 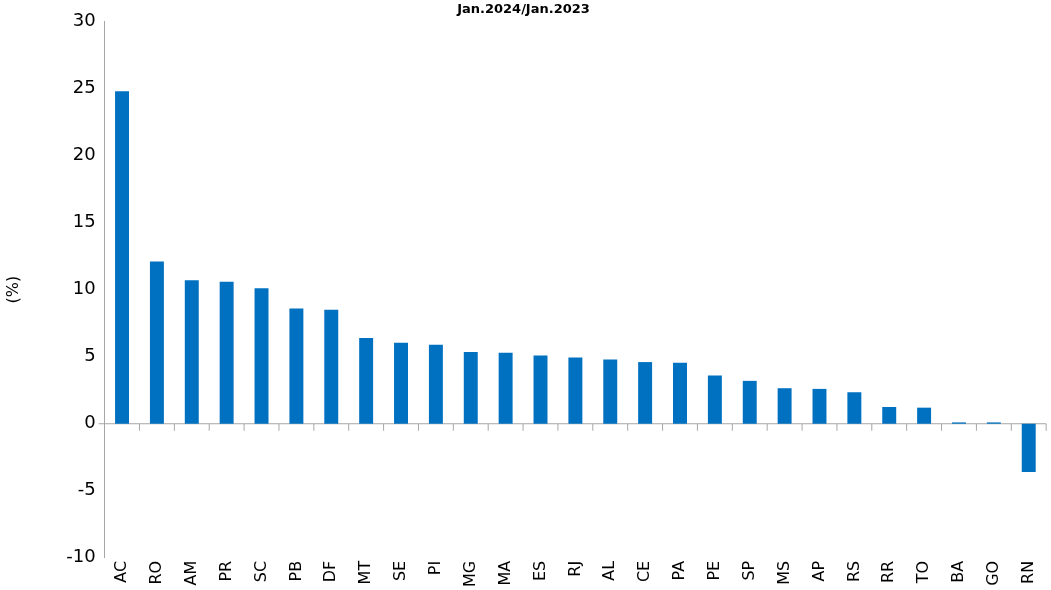 What do you see at coordinates (714, 570) in the screenshot?
I see `x-tick-label: PE` at bounding box center [714, 570].